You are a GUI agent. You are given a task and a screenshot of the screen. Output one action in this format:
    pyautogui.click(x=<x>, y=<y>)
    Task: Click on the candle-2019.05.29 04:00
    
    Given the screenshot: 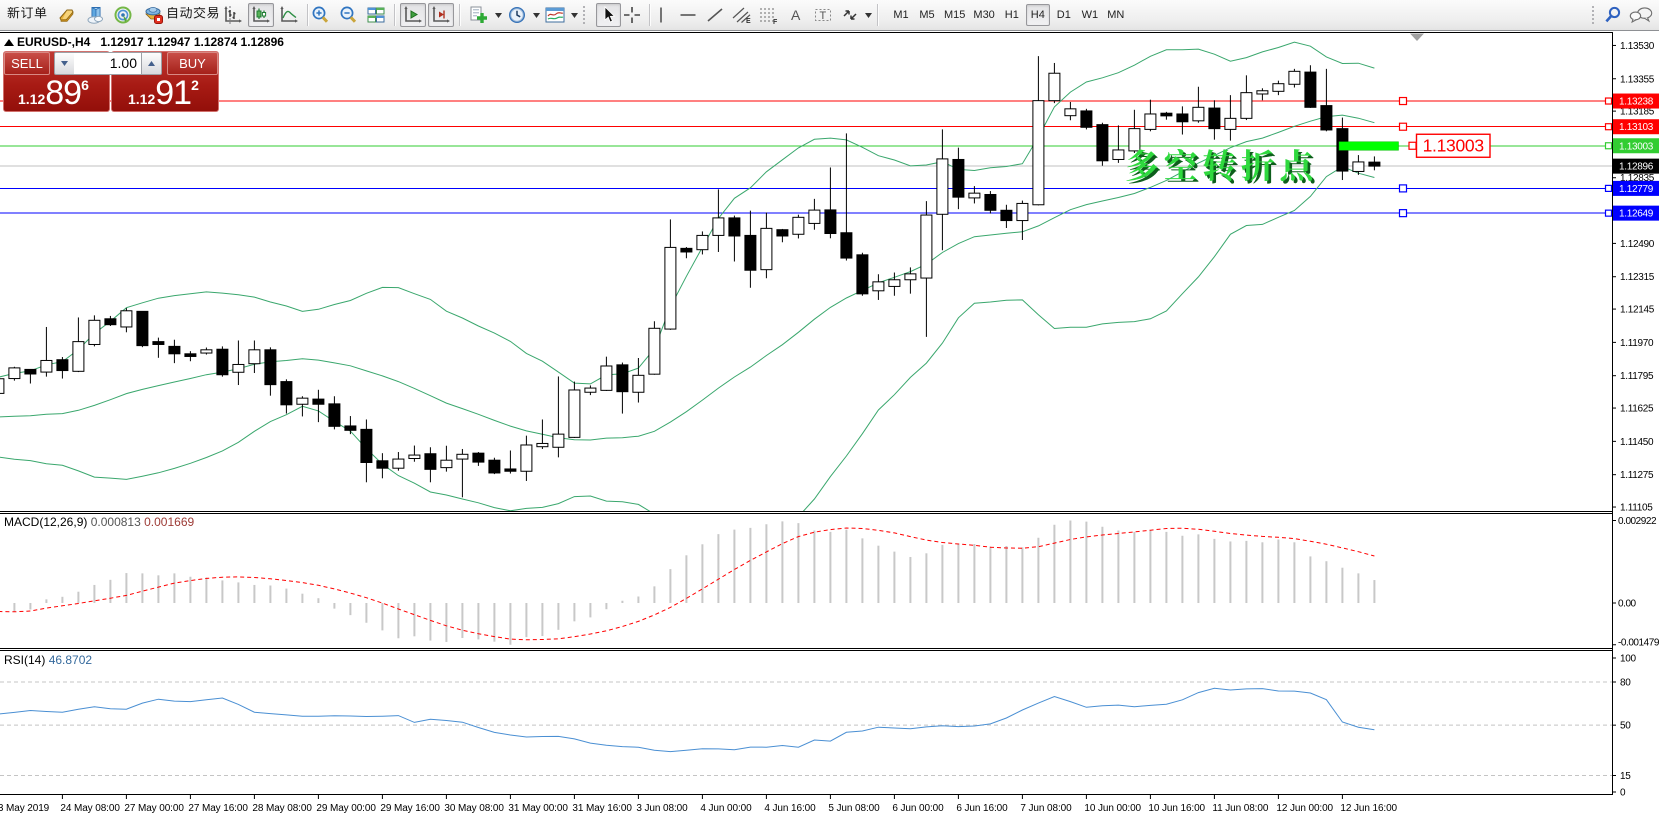 What is the action you would take?
    pyautogui.click(x=334, y=413)
    